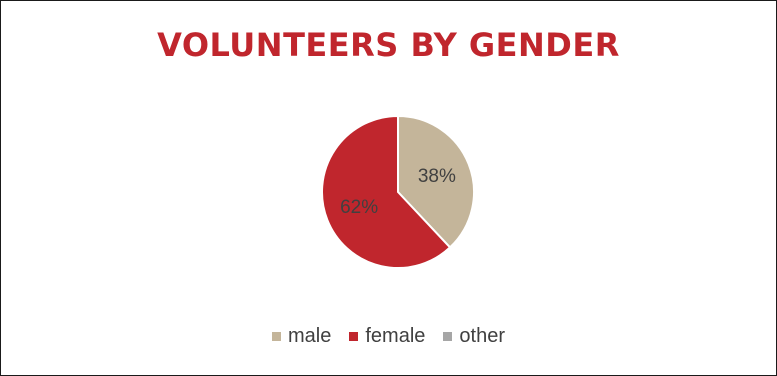  I want to click on data-label-male: 38%, so click(437, 176).